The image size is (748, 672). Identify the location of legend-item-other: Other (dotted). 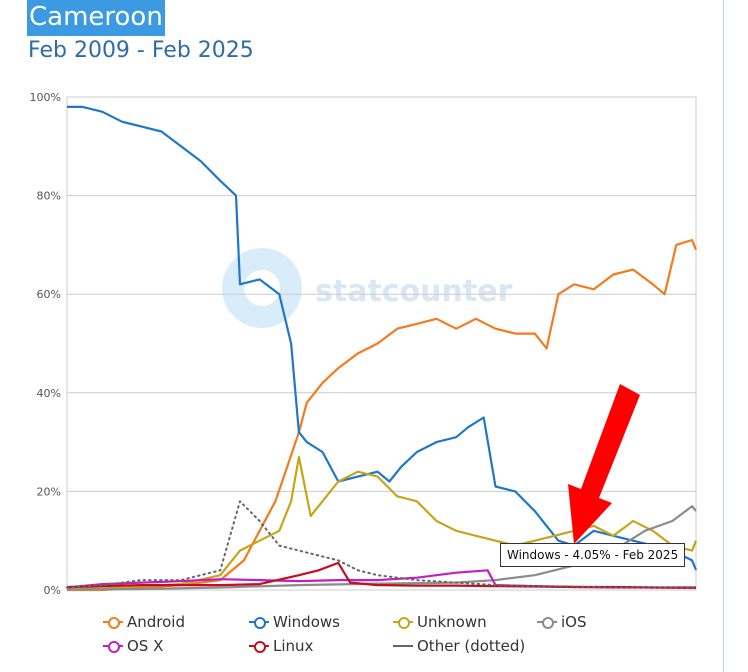
(459, 646).